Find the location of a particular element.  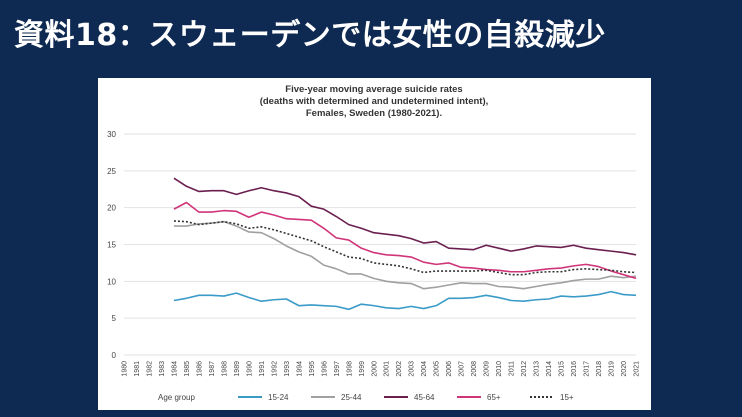

x-tick-label: 2020 is located at coordinates (624, 369).